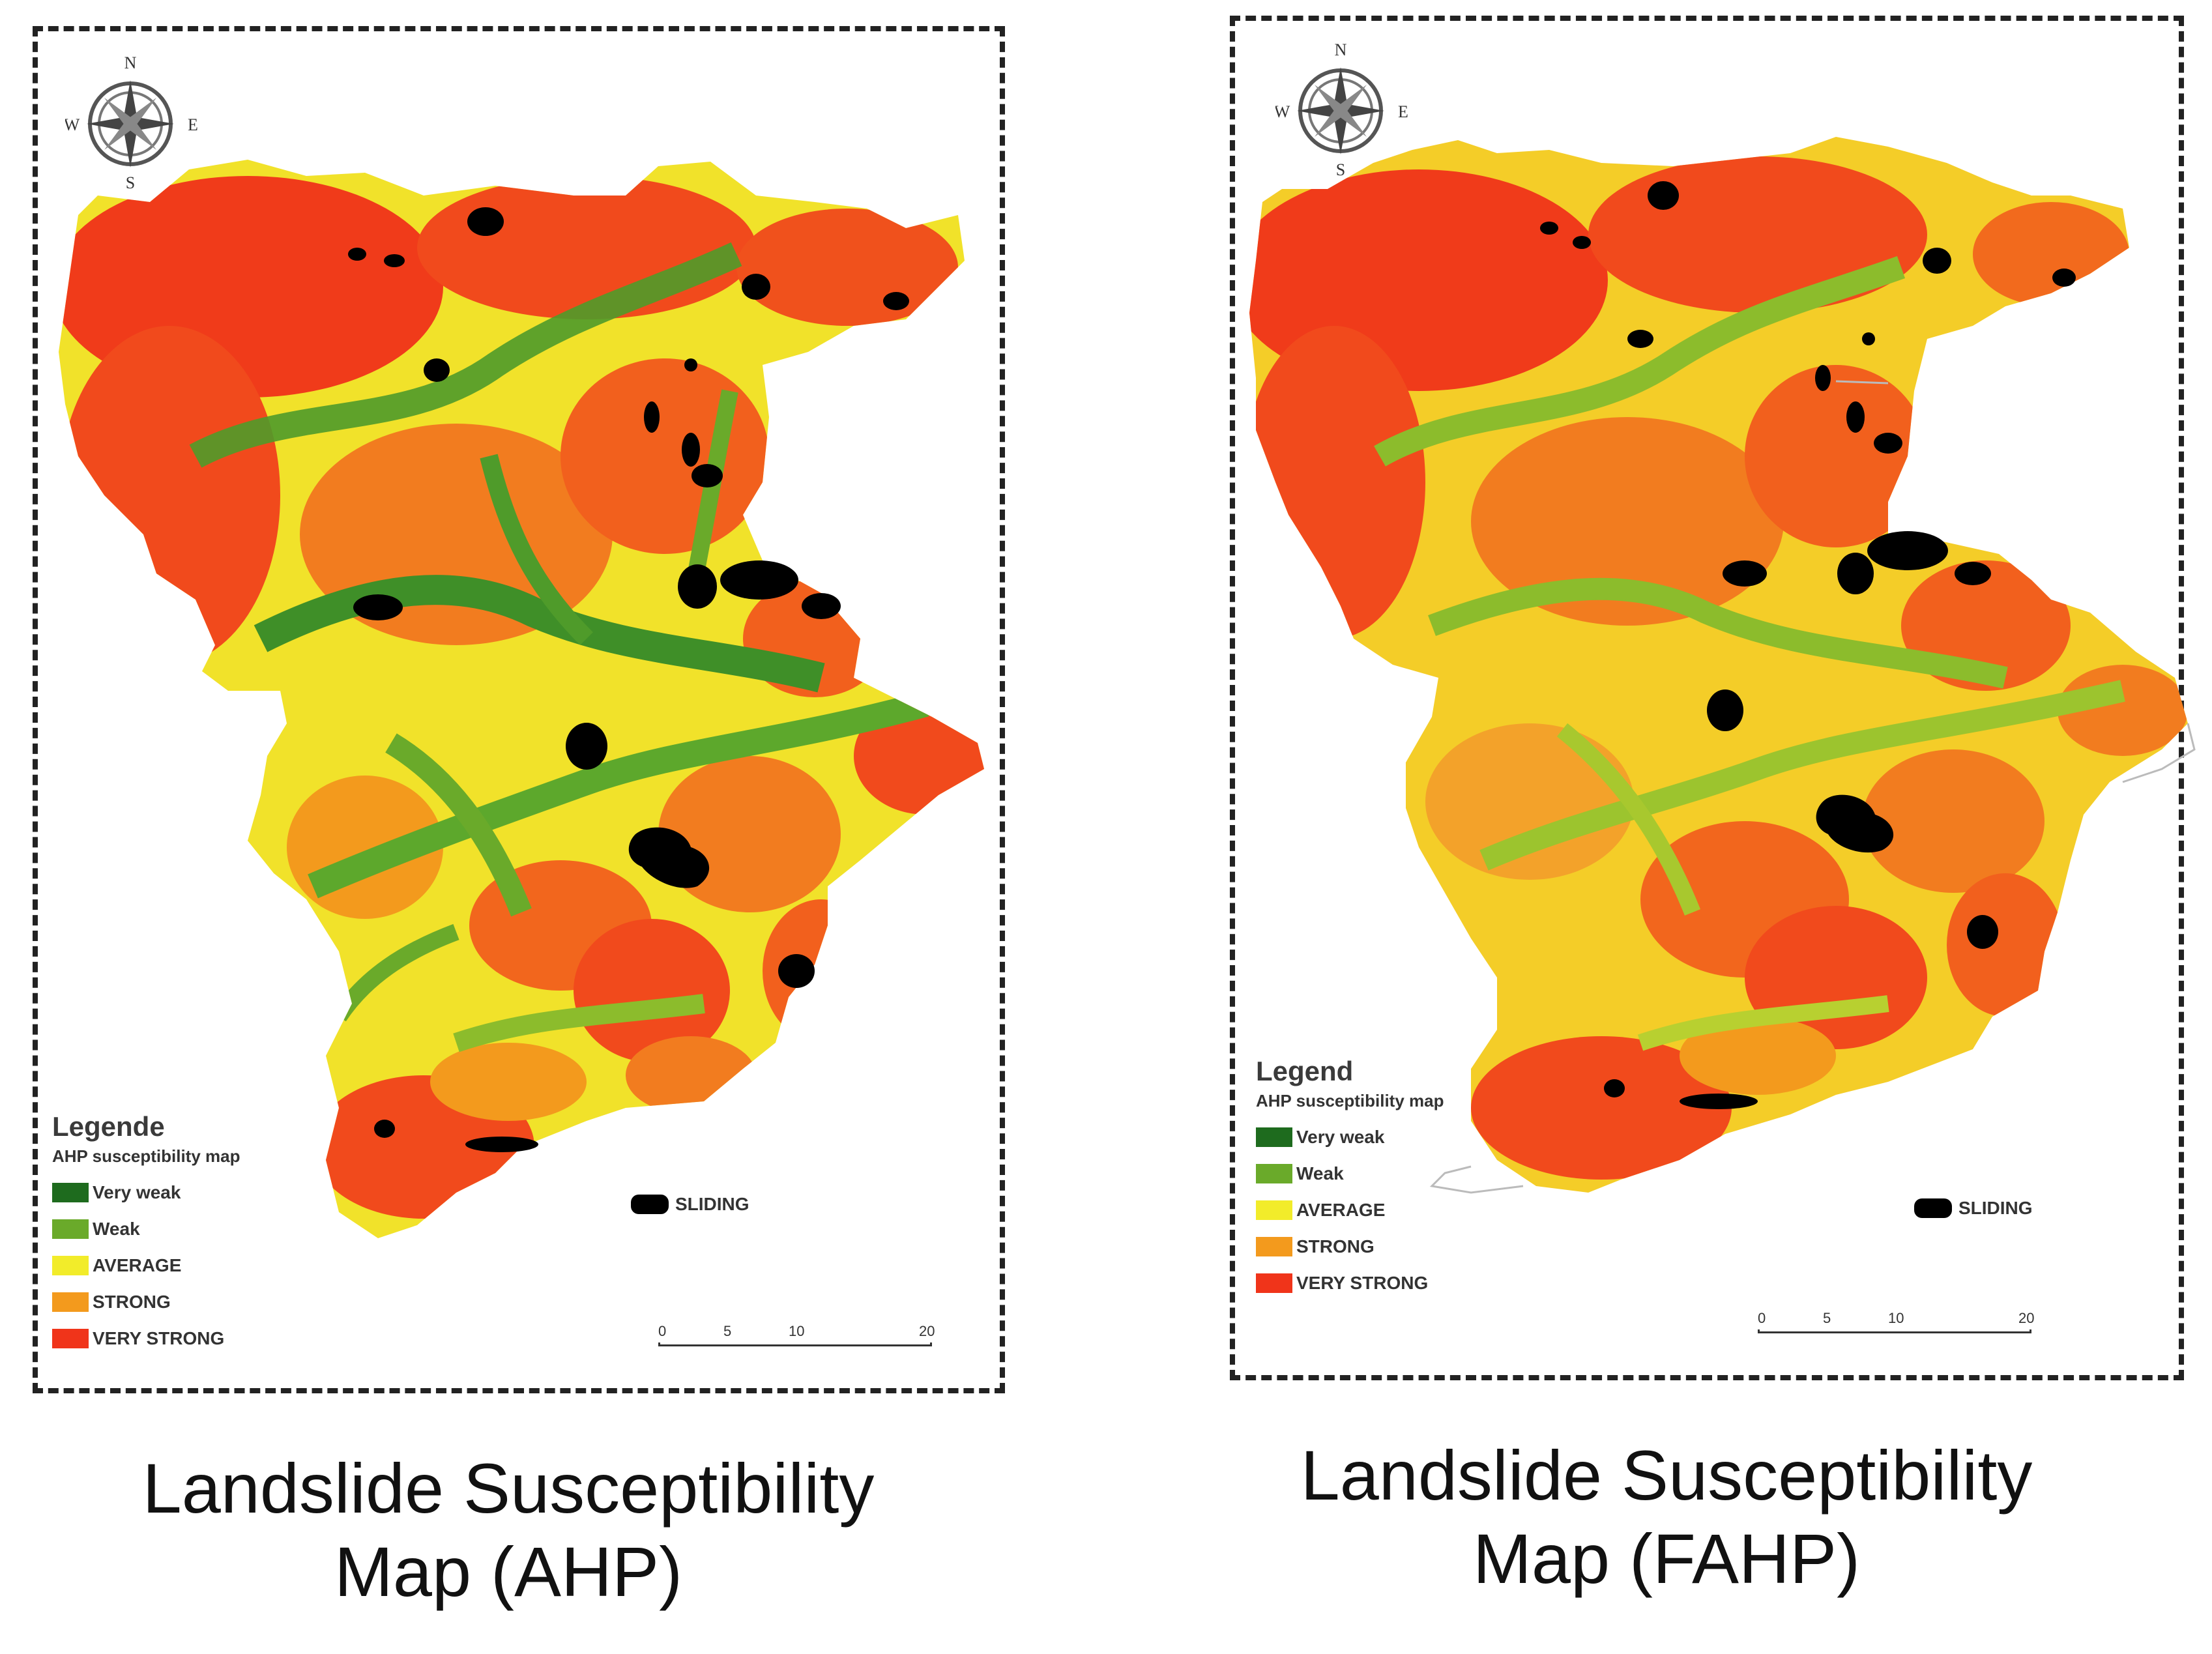 The height and width of the screenshot is (1654, 2212). Describe the element at coordinates (1666, 1518) in the screenshot. I see `map-caption: Landslide Susceptibility Map (FAHP)` at that location.